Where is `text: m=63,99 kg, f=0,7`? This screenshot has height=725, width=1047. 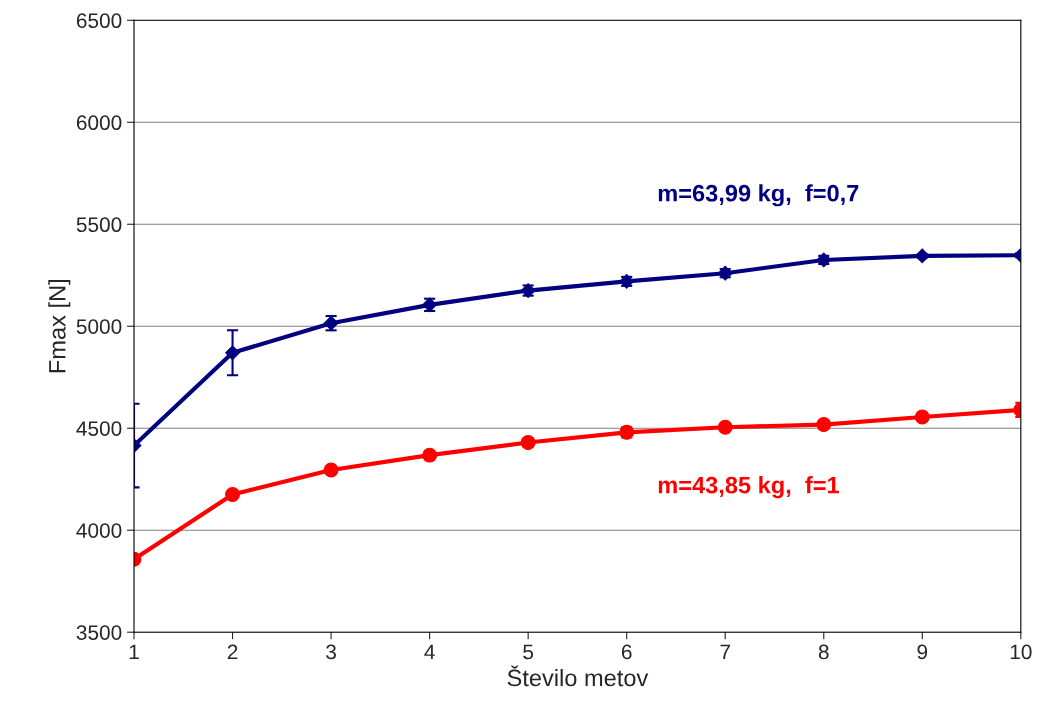
text: m=63,99 kg, f=0,7 is located at coordinates (758, 195).